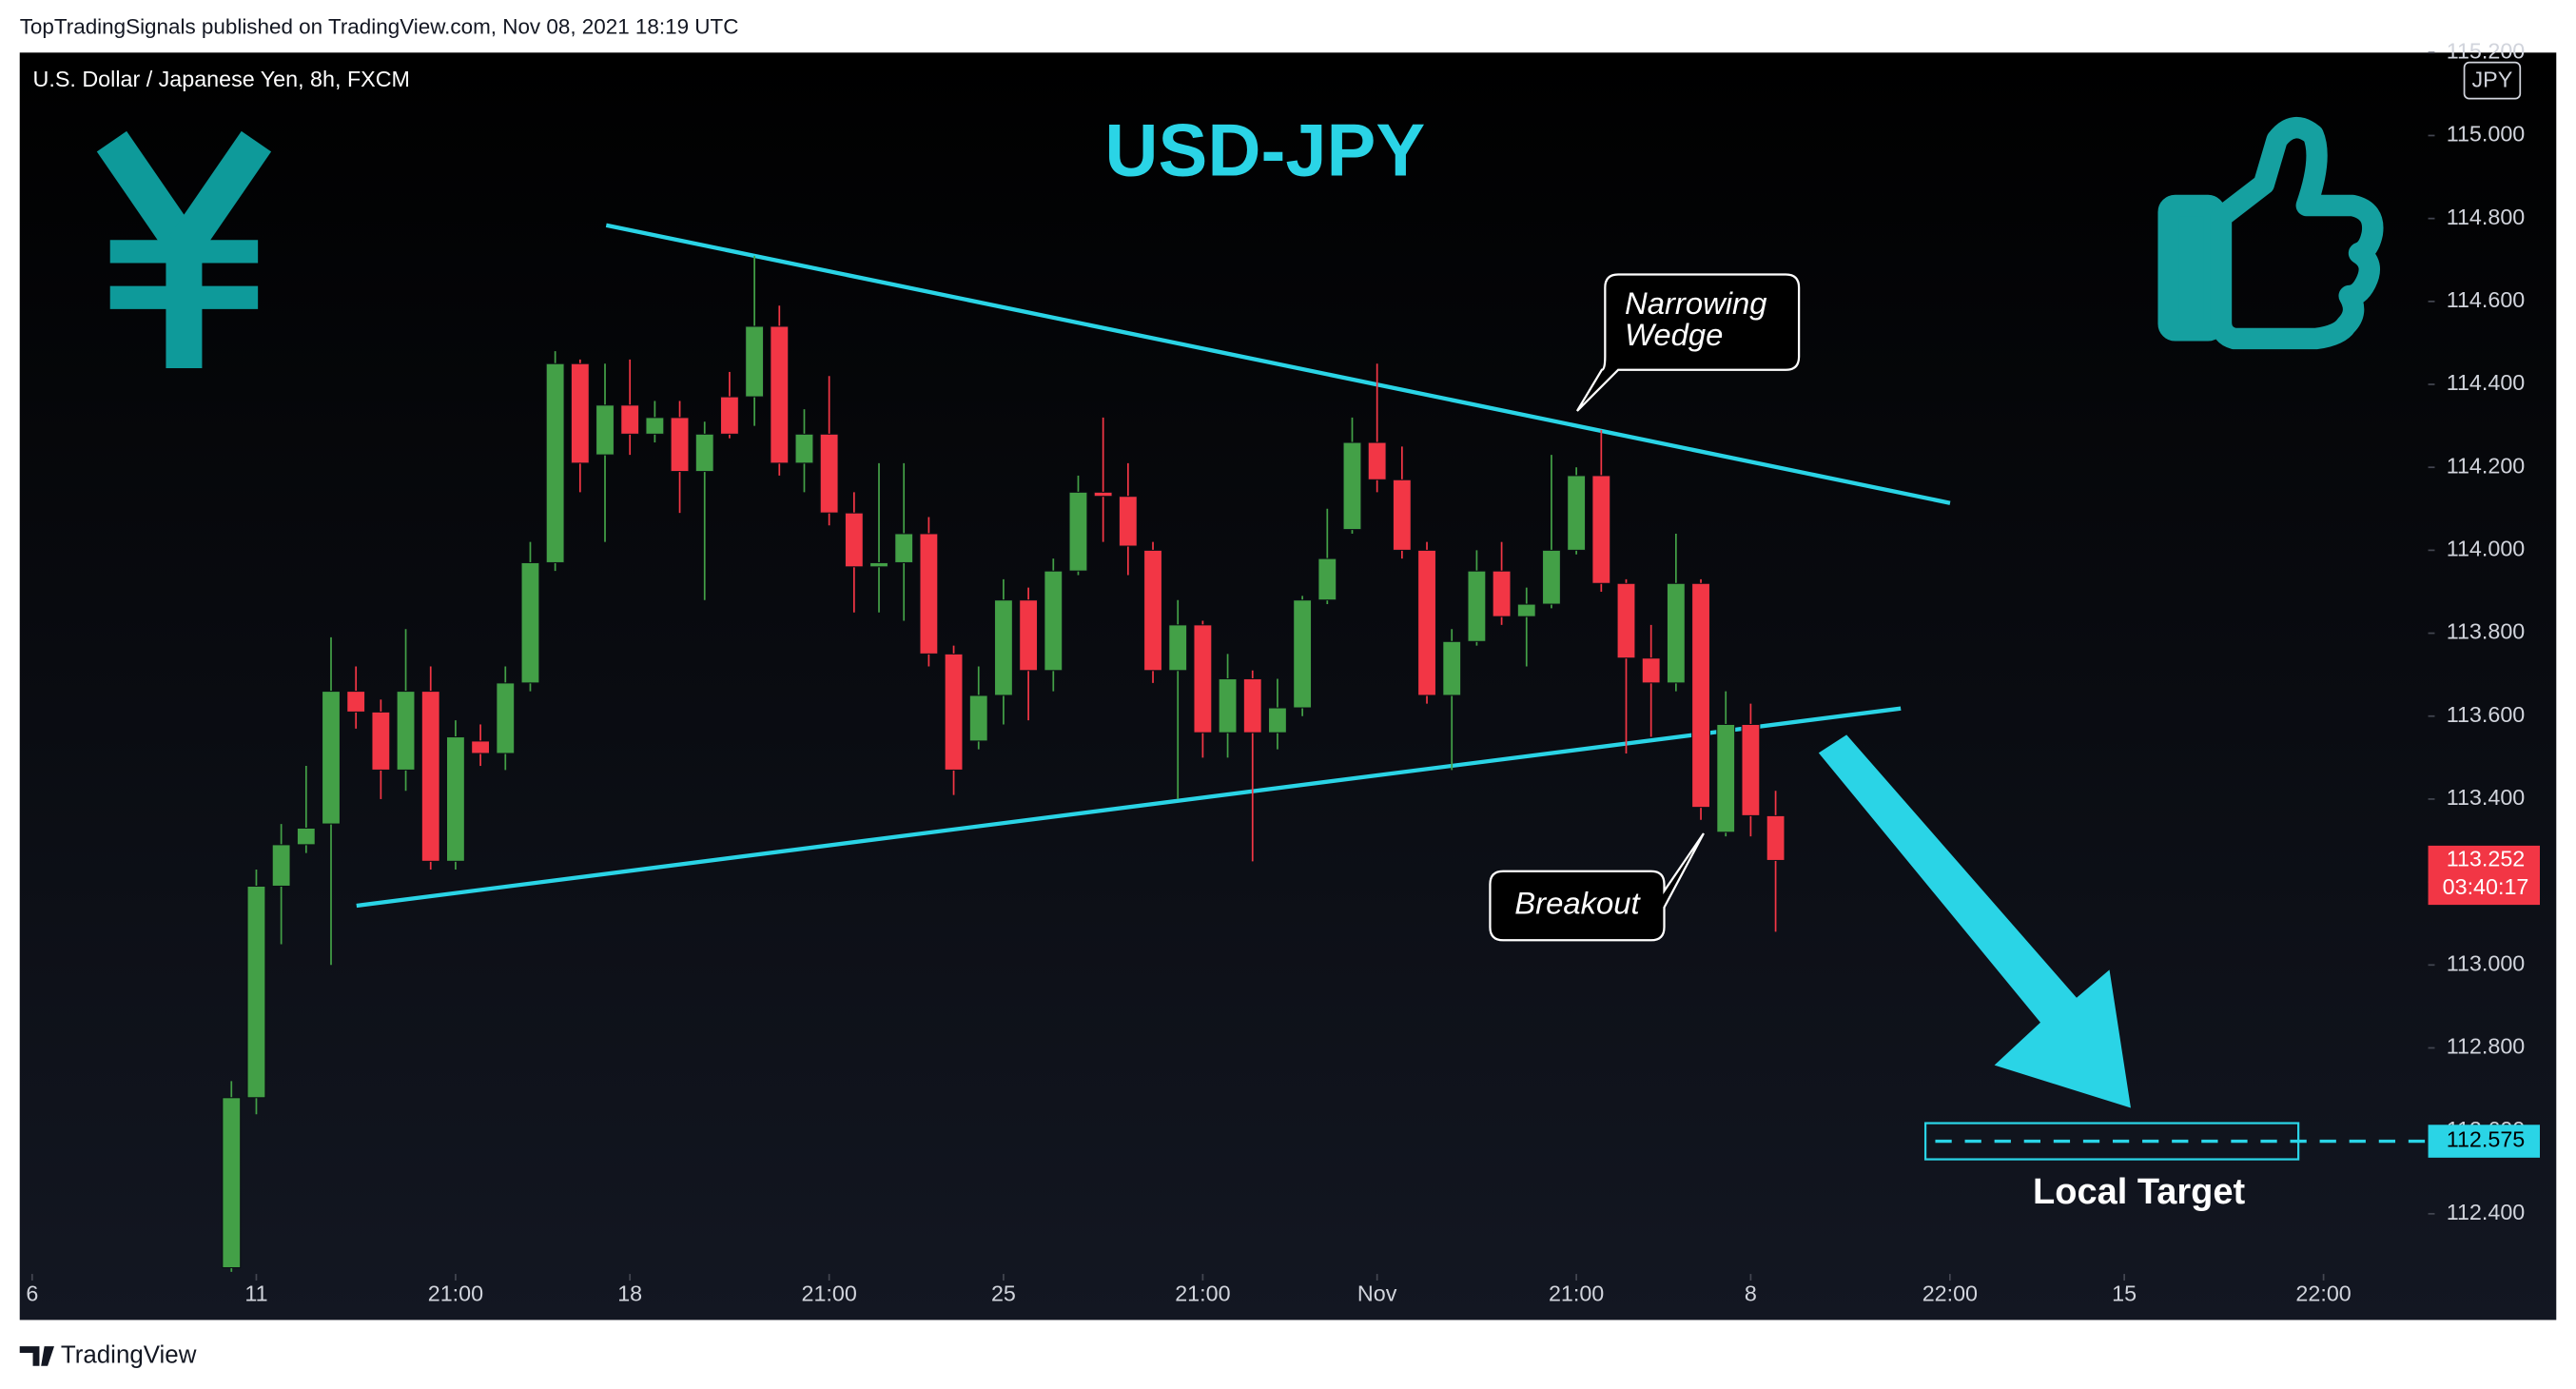  I want to click on target-price-label: 112.575, so click(2486, 1139).